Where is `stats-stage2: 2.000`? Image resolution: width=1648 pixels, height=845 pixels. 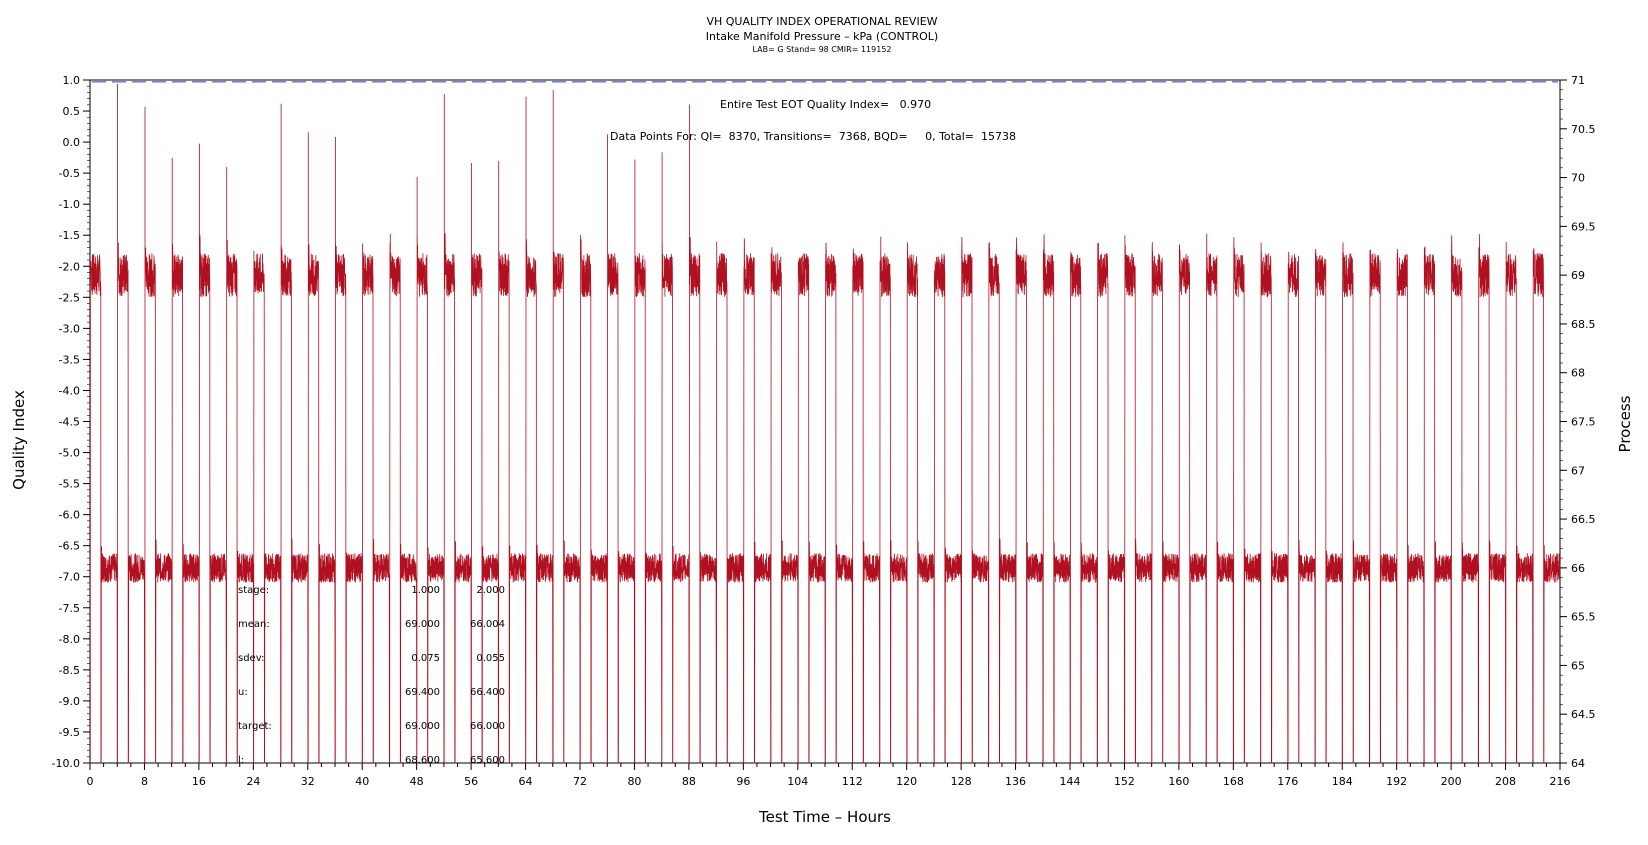
stats-stage2: 2.000 is located at coordinates (490, 590).